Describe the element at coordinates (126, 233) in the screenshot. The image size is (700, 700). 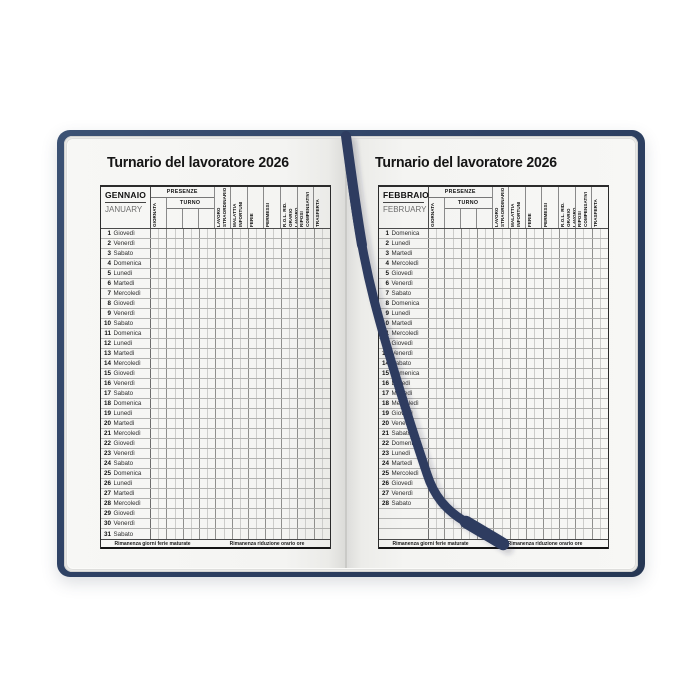
I see `day-label-cell: 1 Giovedì` at that location.